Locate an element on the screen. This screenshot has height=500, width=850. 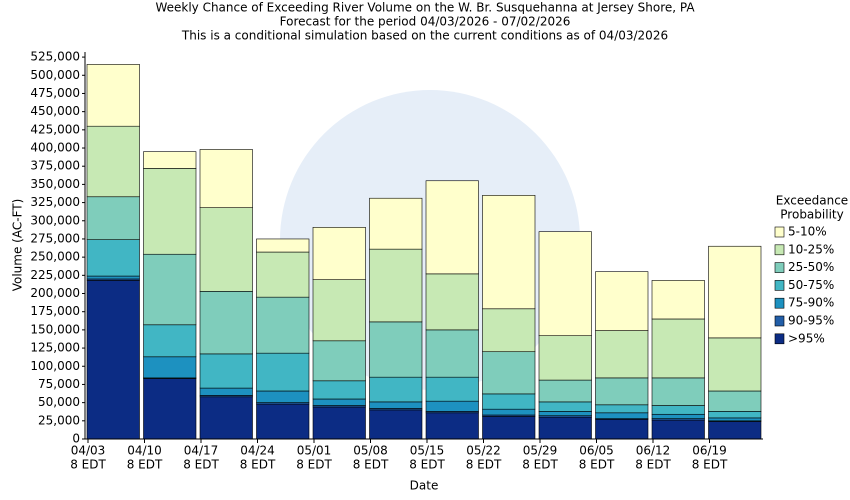
y-tick-label: 0 is located at coordinates (76, 439).